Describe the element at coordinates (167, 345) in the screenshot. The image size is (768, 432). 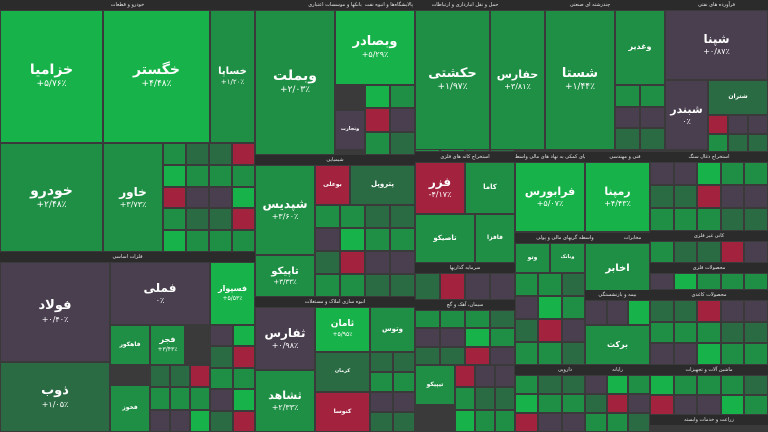
I see `stock-tile: فجر +۳/۴۳٪` at that location.